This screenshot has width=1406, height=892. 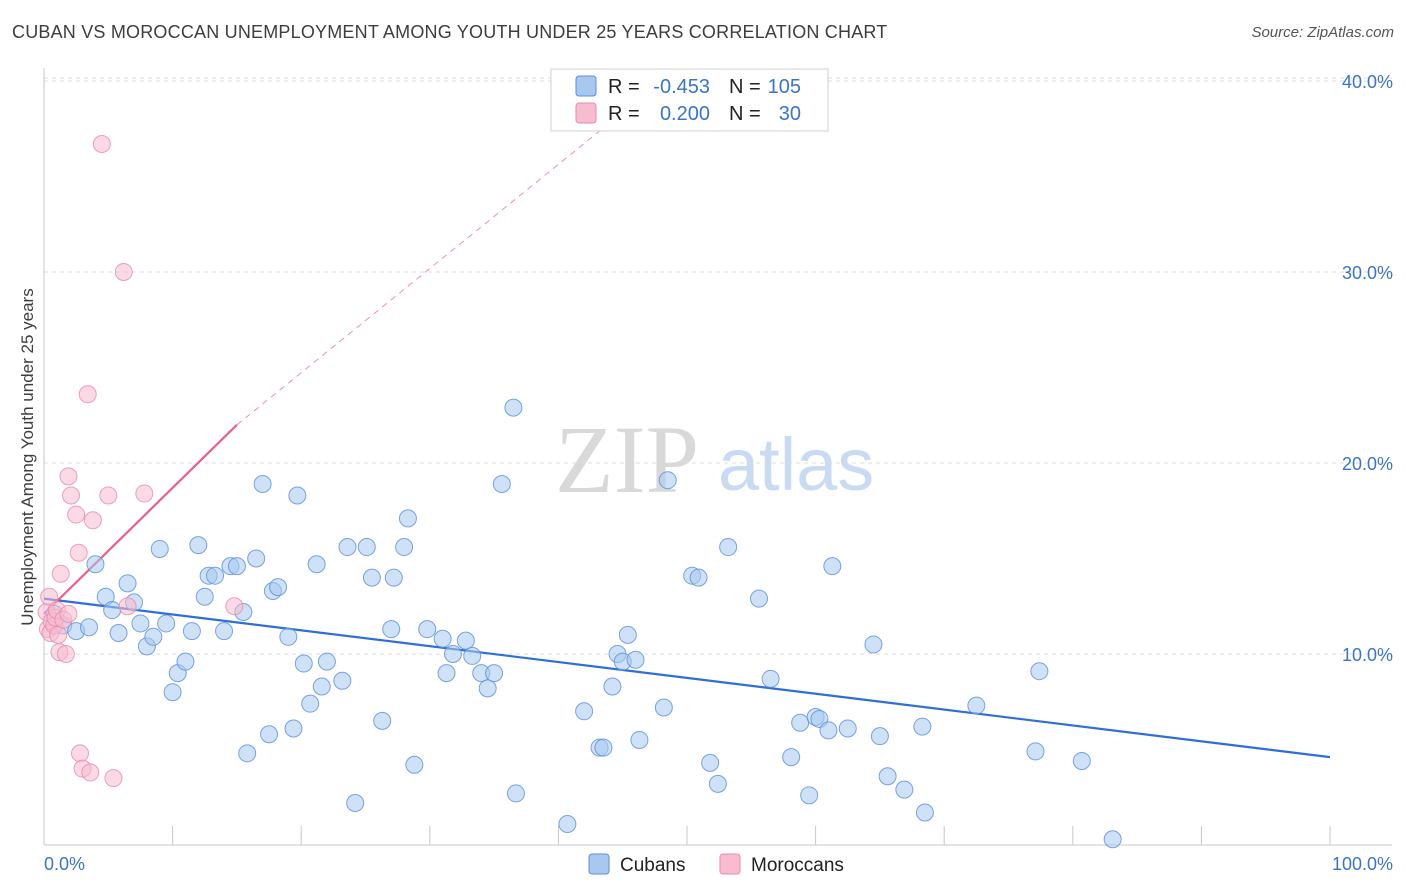 What do you see at coordinates (599, 864) in the screenshot?
I see `legend-cubans-swatch` at bounding box center [599, 864].